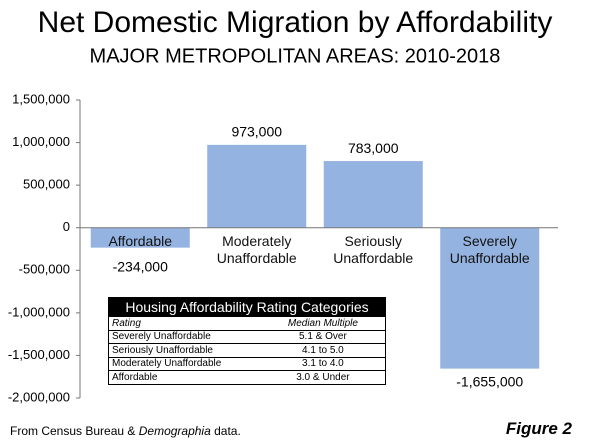 This screenshot has width=590, height=443. What do you see at coordinates (140, 266) in the screenshot?
I see `value-label: -234,000` at bounding box center [140, 266].